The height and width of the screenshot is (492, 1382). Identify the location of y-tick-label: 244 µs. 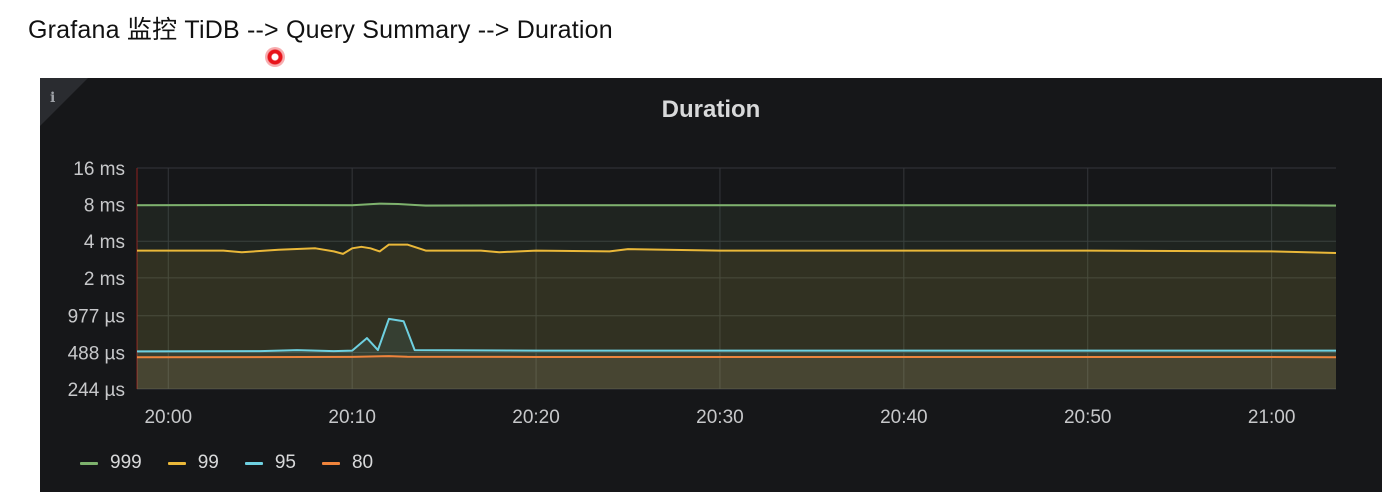
(96, 390).